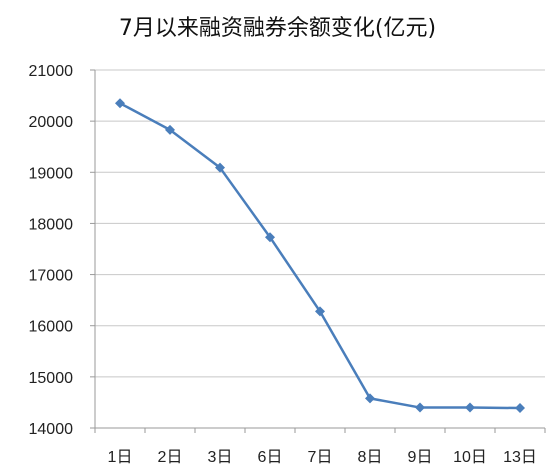 The width and height of the screenshot is (555, 467). What do you see at coordinates (420, 457) in the screenshot?
I see `x-tick-label: 9日` at bounding box center [420, 457].